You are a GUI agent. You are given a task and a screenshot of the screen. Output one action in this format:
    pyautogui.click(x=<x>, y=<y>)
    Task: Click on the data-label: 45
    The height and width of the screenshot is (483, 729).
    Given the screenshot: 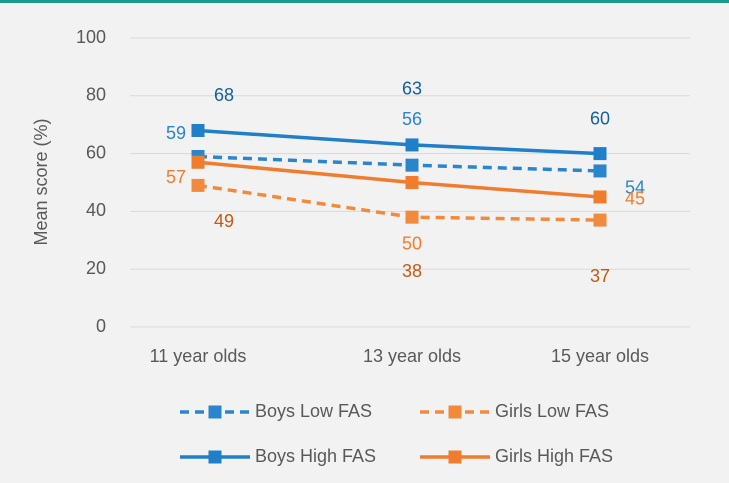 What is the action you would take?
    pyautogui.click(x=635, y=199)
    